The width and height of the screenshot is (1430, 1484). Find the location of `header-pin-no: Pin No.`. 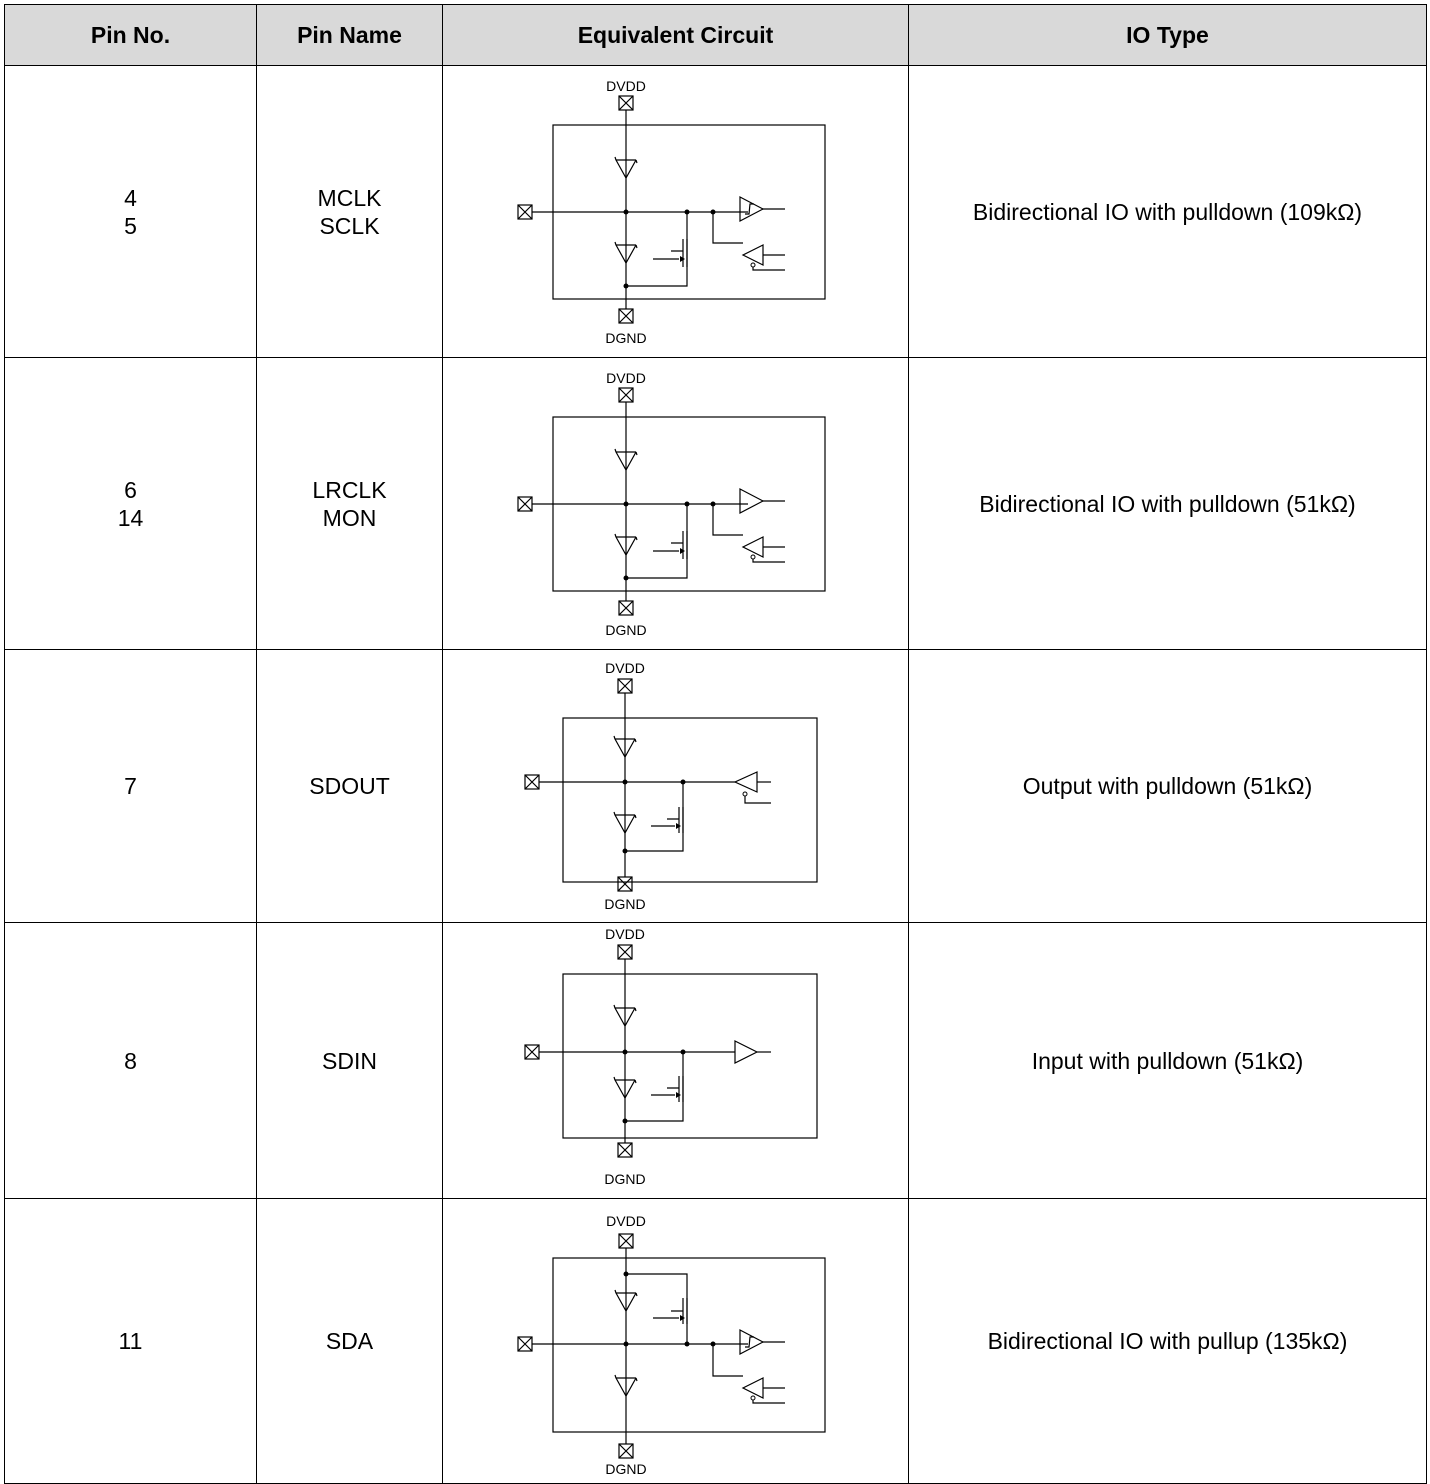

header-pin-no: Pin No. is located at coordinates (130, 35).